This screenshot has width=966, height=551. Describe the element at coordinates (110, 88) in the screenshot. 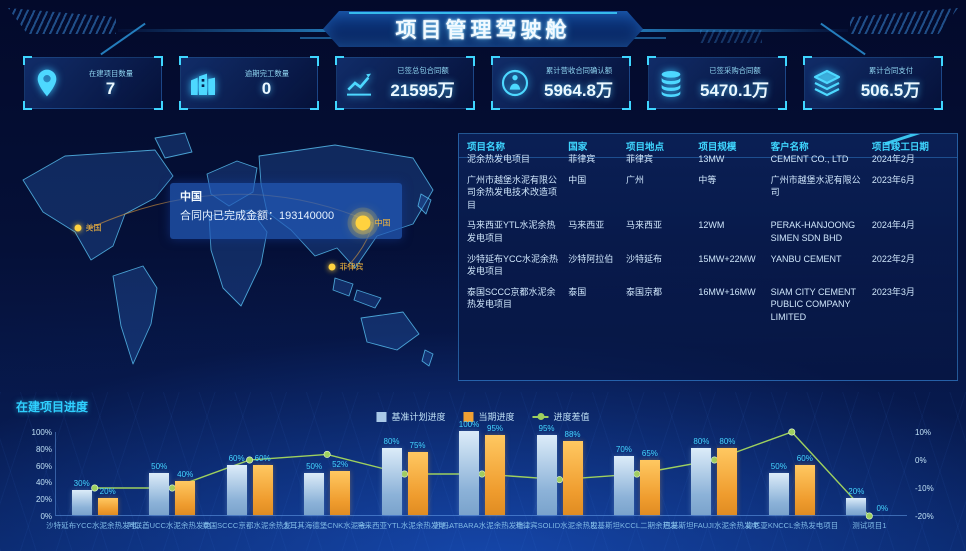

I see `kpi-value: 7` at that location.